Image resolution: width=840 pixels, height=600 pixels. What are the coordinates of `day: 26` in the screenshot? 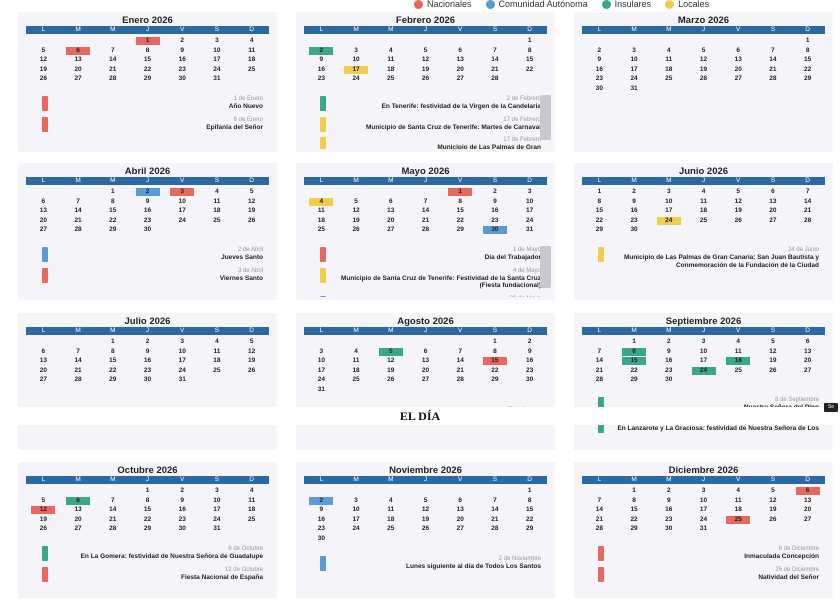 It's located at (773, 519).